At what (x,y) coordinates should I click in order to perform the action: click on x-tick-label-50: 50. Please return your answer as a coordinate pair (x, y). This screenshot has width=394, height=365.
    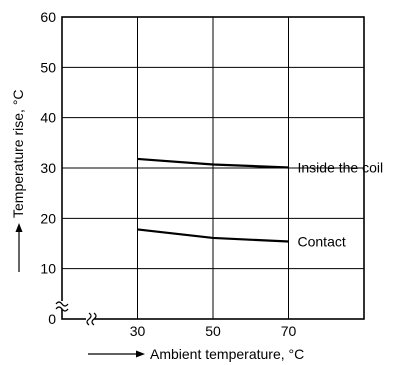
    Looking at the image, I should click on (213, 331).